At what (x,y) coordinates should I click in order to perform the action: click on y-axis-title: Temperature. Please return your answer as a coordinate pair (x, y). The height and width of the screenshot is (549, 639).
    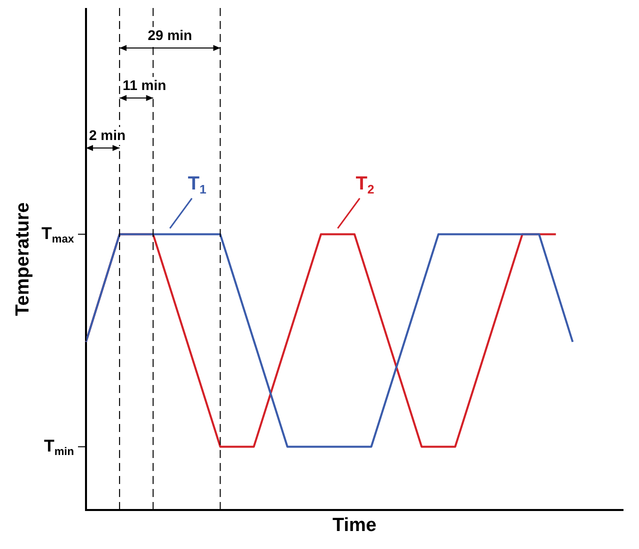
    Looking at the image, I should click on (23, 259).